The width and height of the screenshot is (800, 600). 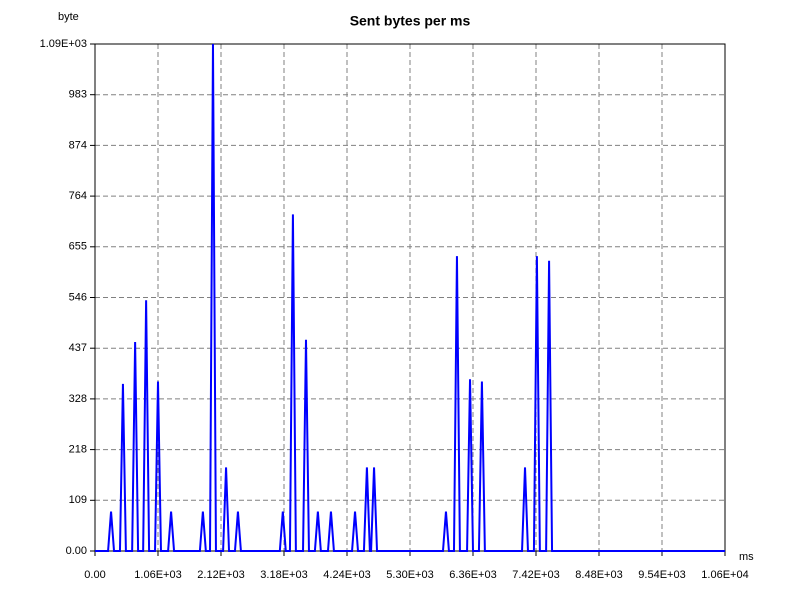 What do you see at coordinates (661, 575) in the screenshot?
I see `x-tick-label: 9.54E+03` at bounding box center [661, 575].